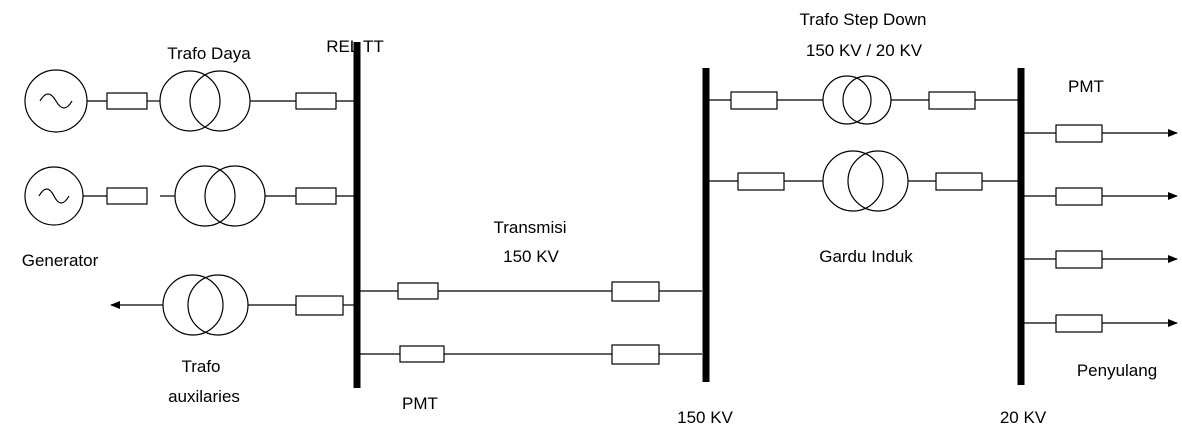  What do you see at coordinates (531, 256) in the screenshot?
I see `label-transmisi-kv: 150 KV` at bounding box center [531, 256].